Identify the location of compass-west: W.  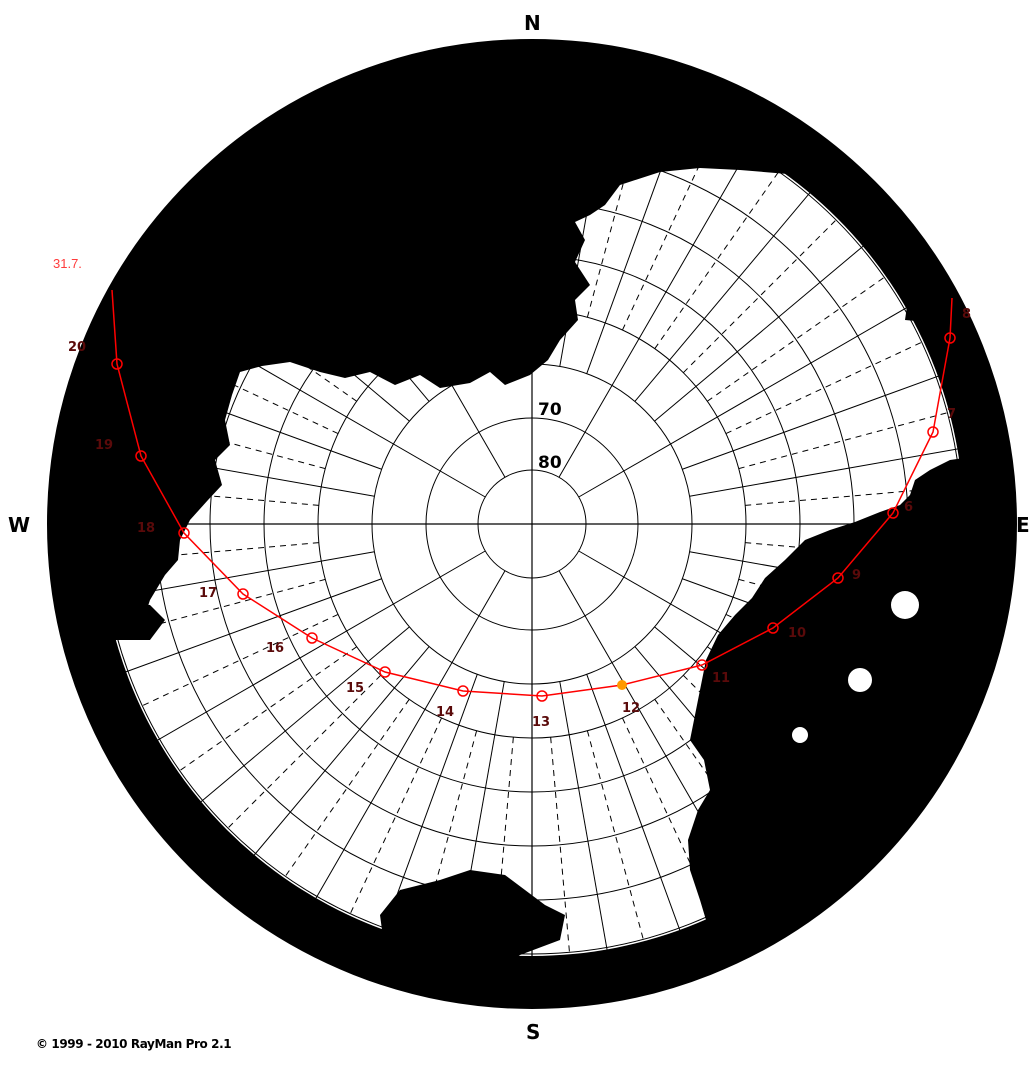
(19, 525).